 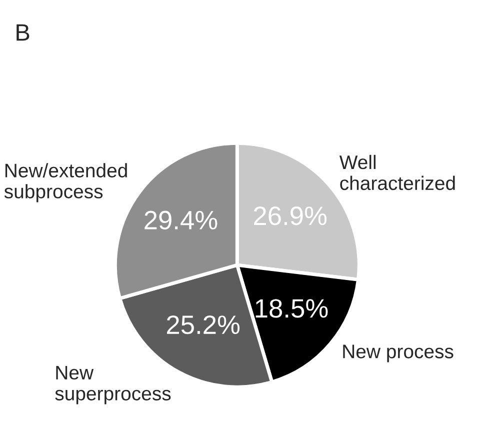 What do you see at coordinates (23, 32) in the screenshot?
I see `chart-title: B` at bounding box center [23, 32].